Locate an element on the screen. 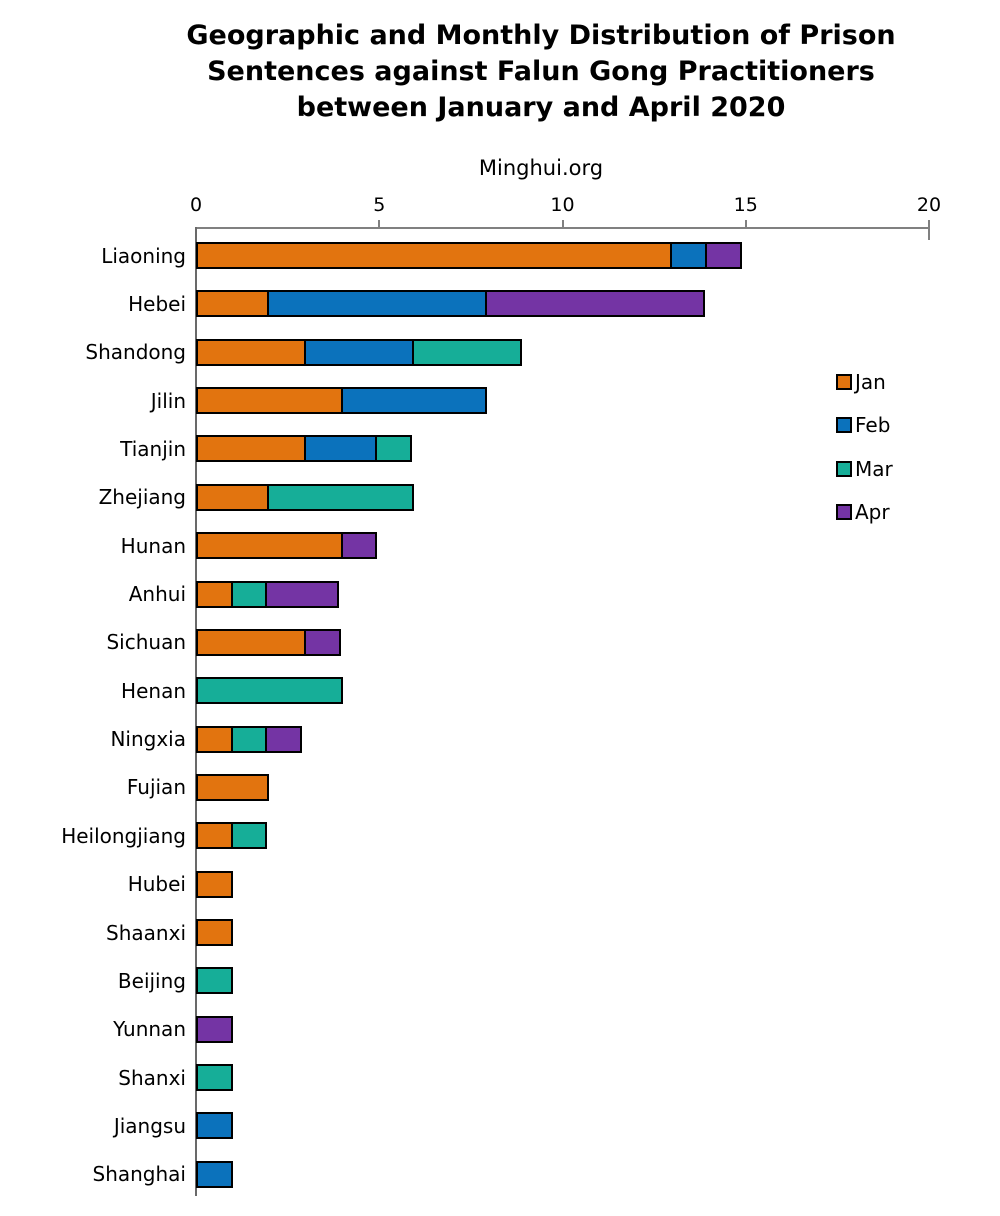  category-label: Anhui is located at coordinates (157, 594).